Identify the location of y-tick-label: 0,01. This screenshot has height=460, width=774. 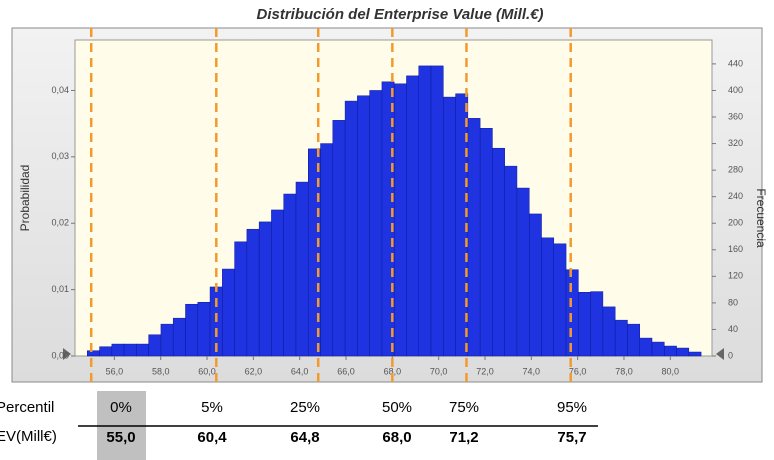
(60, 289).